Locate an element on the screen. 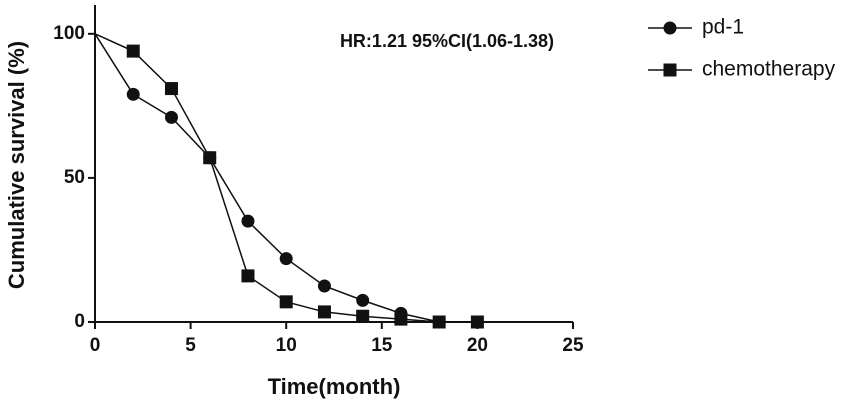 The width and height of the screenshot is (865, 409). annotation: HR:1.21 95%CI(1.06-1.38) is located at coordinates (447, 41).